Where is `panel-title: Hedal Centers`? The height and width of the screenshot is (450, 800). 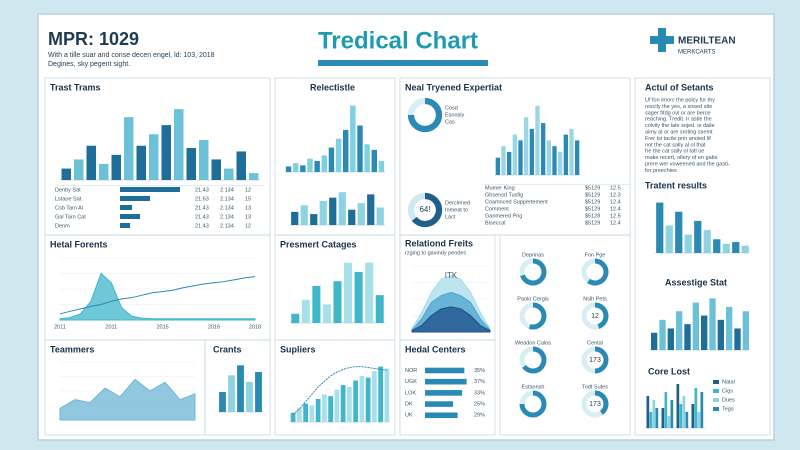 panel-title: Hedal Centers is located at coordinates (435, 349).